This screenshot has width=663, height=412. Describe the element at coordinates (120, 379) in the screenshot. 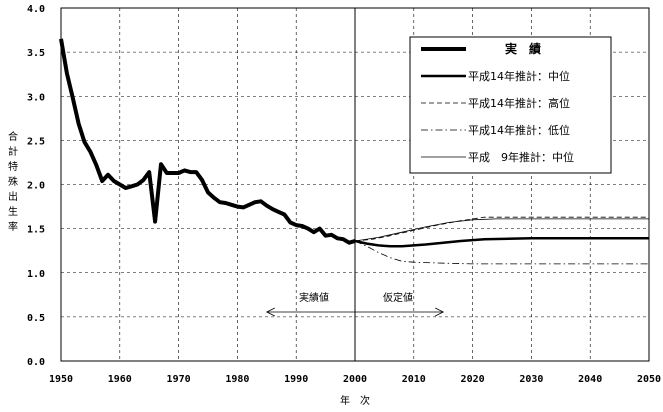

I see `x-tick-label: 1960` at that location.